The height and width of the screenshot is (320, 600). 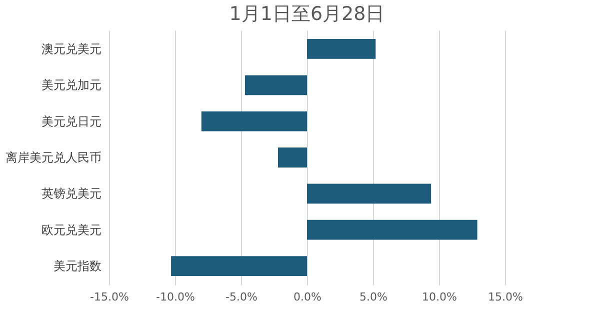 What do you see at coordinates (54, 157) in the screenshot?
I see `y-tick-label: 离岸美元兑人民币` at bounding box center [54, 157].